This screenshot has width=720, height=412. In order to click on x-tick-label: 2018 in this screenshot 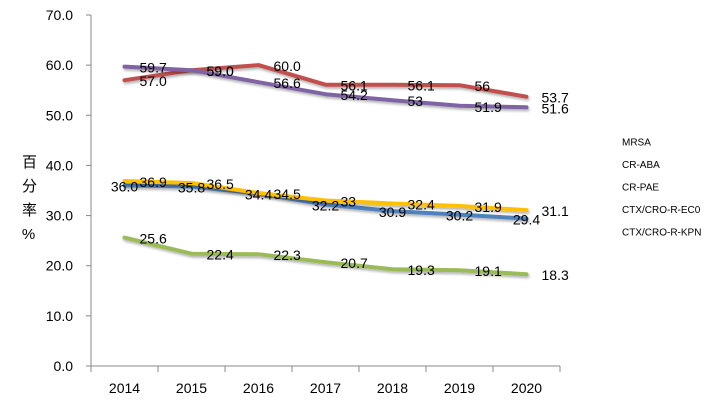, I will do `click(392, 388)`.